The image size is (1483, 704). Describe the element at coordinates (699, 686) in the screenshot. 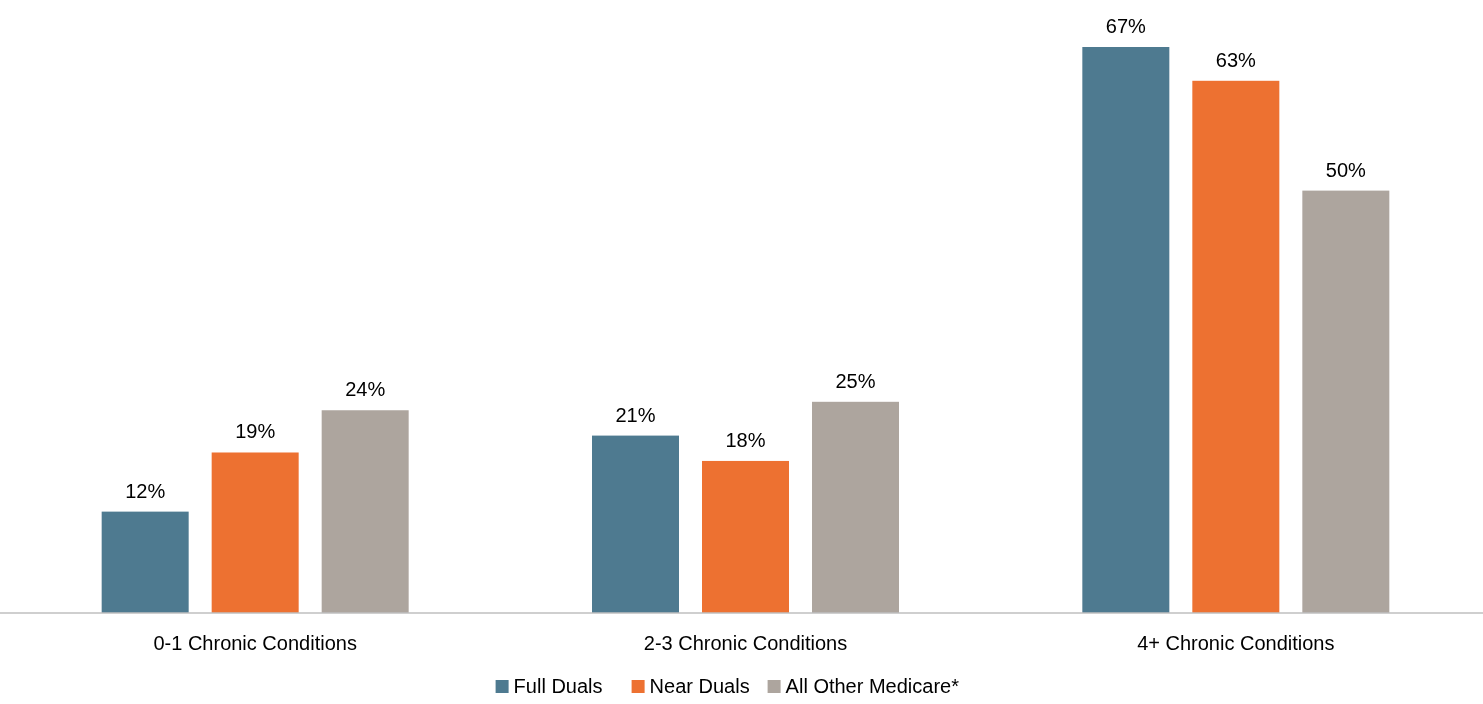

I see `legend-label: Near Duals` at that location.